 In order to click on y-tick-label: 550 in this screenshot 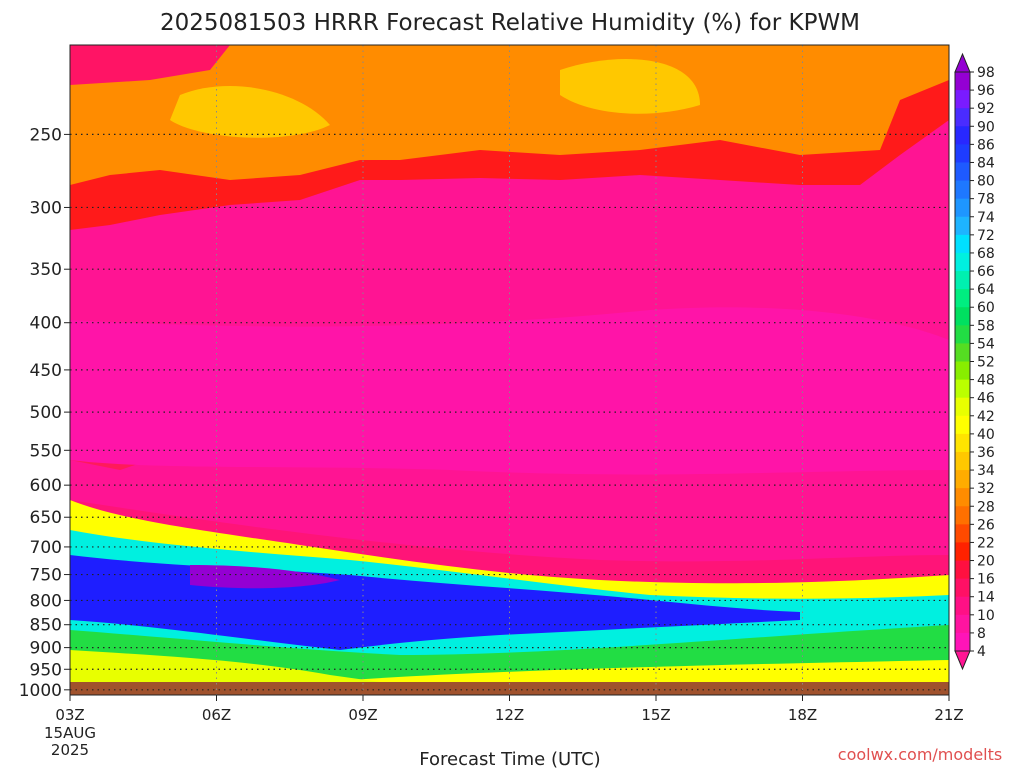, I will do `click(46, 451)`.